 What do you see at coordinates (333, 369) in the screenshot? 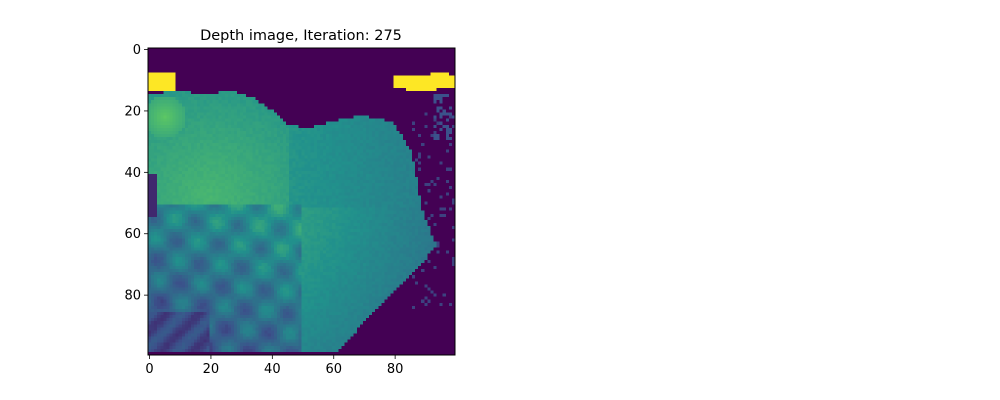
I see `x-tick-label: 60` at bounding box center [333, 369].